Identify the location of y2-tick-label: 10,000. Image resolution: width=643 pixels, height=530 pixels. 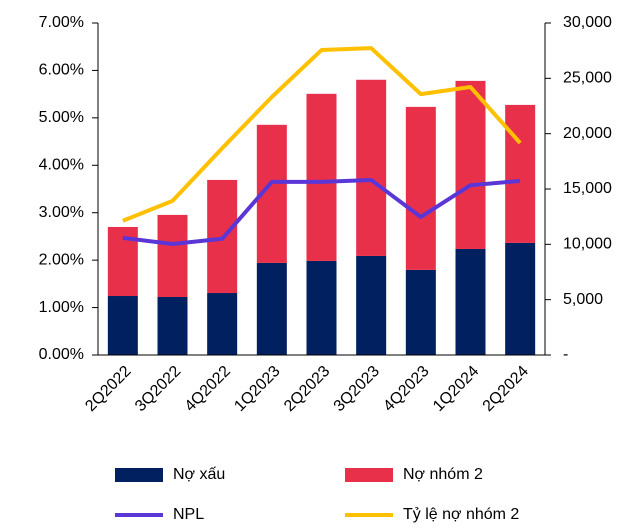
(587, 244).